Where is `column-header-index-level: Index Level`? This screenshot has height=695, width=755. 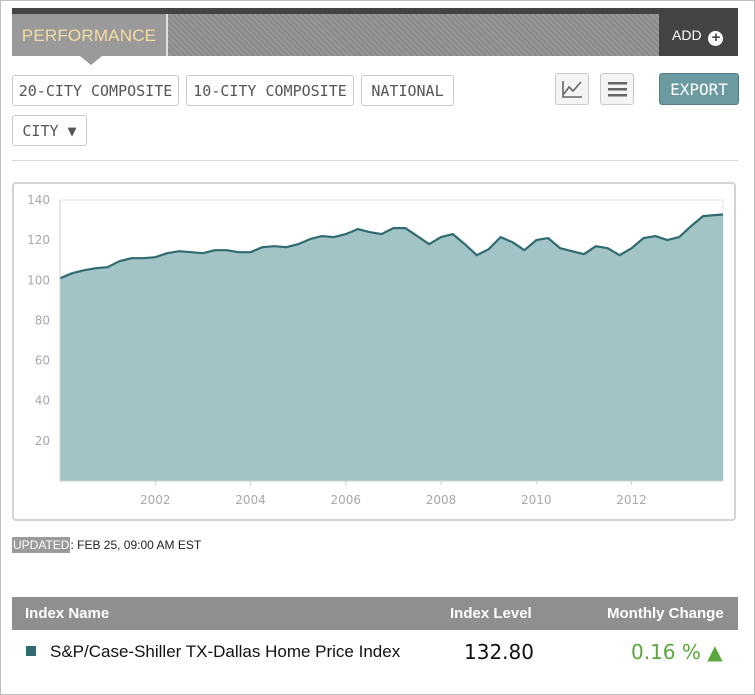
column-header-index-level: Index Level is located at coordinates (491, 613).